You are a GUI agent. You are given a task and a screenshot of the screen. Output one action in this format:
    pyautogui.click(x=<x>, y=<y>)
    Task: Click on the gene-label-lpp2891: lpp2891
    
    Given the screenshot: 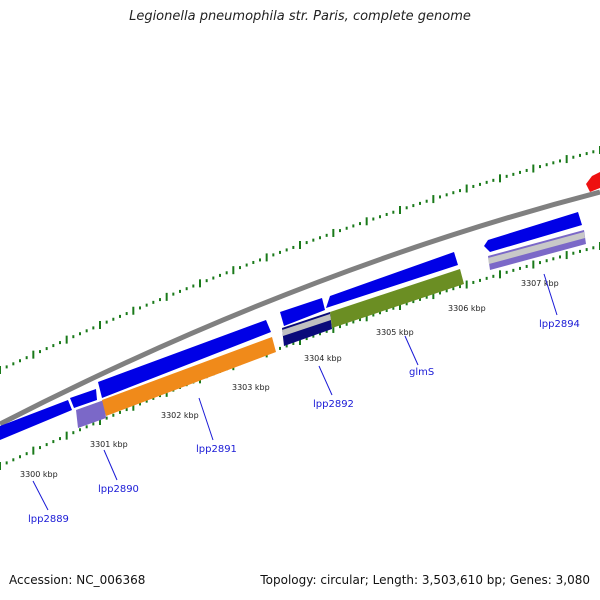 What is the action you would take?
    pyautogui.click(x=216, y=449)
    